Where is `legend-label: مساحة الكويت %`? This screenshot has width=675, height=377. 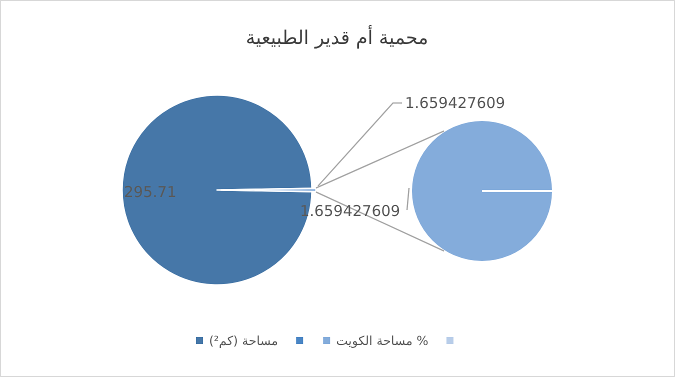
legend-label: مساحة الكويت % is located at coordinates (382, 341).